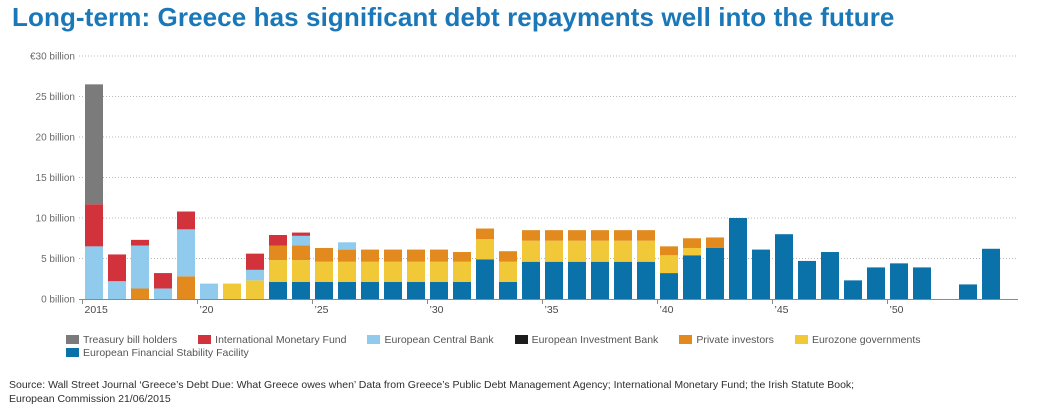 This screenshot has height=410, width=1055. I want to click on legend-label: European Financial Stability Facility, so click(166, 352).